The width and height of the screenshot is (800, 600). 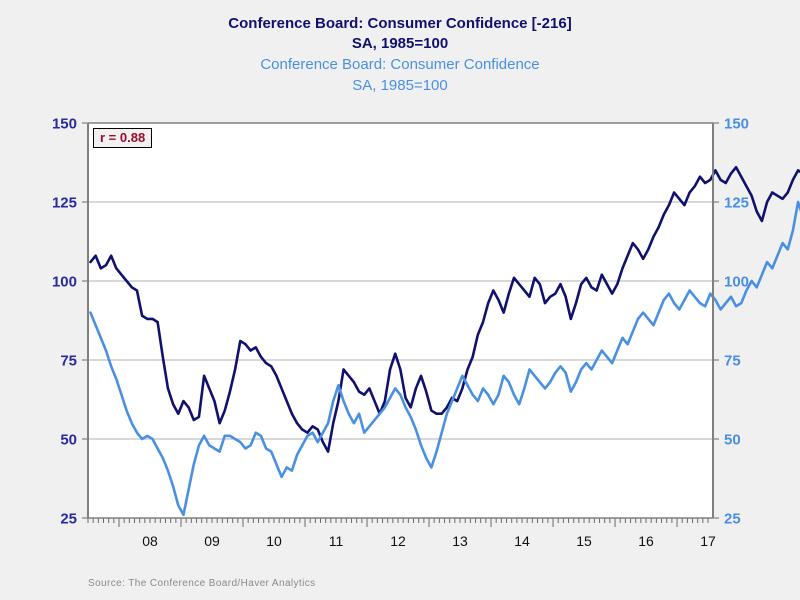 What do you see at coordinates (736, 203) in the screenshot?
I see `y-axis-label-right: 125` at bounding box center [736, 203].